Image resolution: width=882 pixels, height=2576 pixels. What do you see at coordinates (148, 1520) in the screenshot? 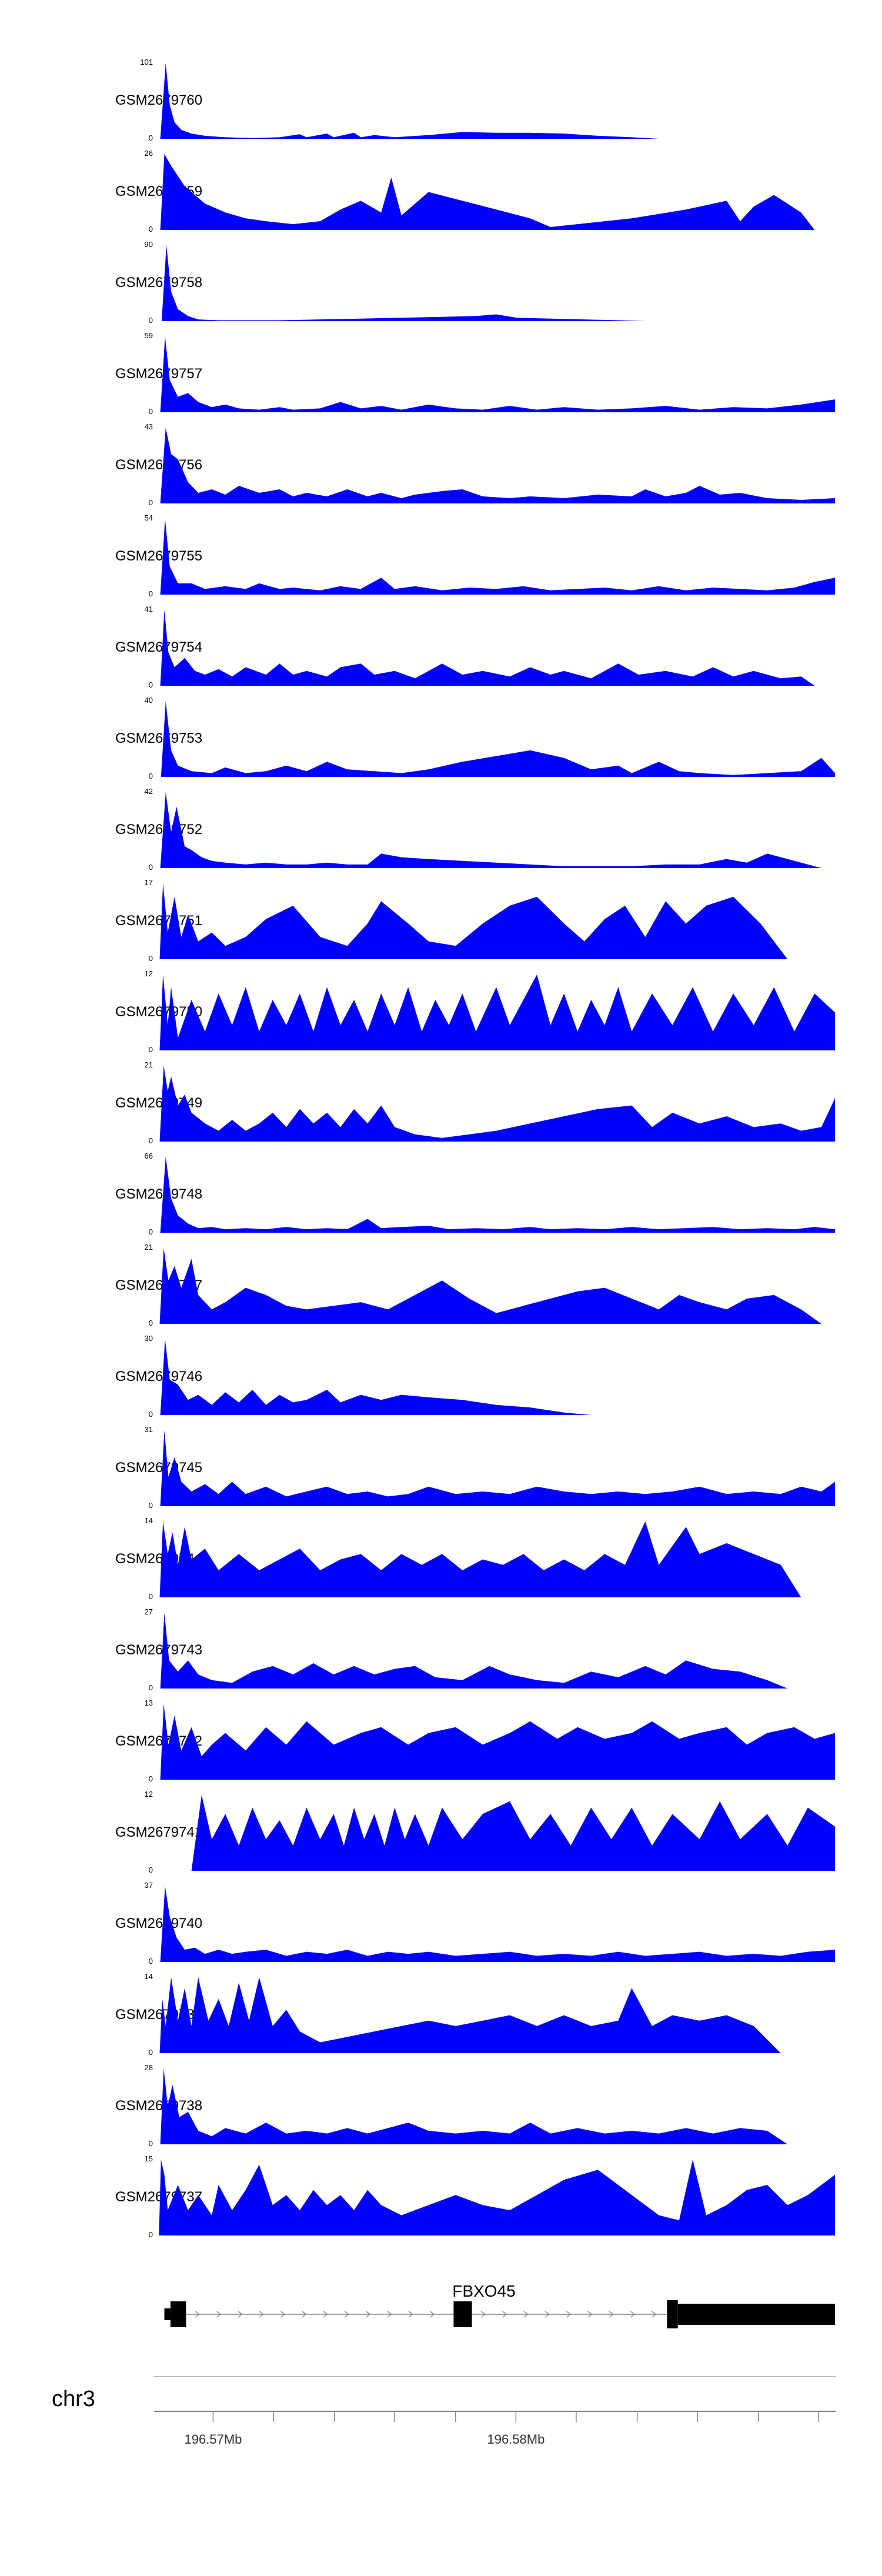
I see `y-axis-max-label: 14` at bounding box center [148, 1520].